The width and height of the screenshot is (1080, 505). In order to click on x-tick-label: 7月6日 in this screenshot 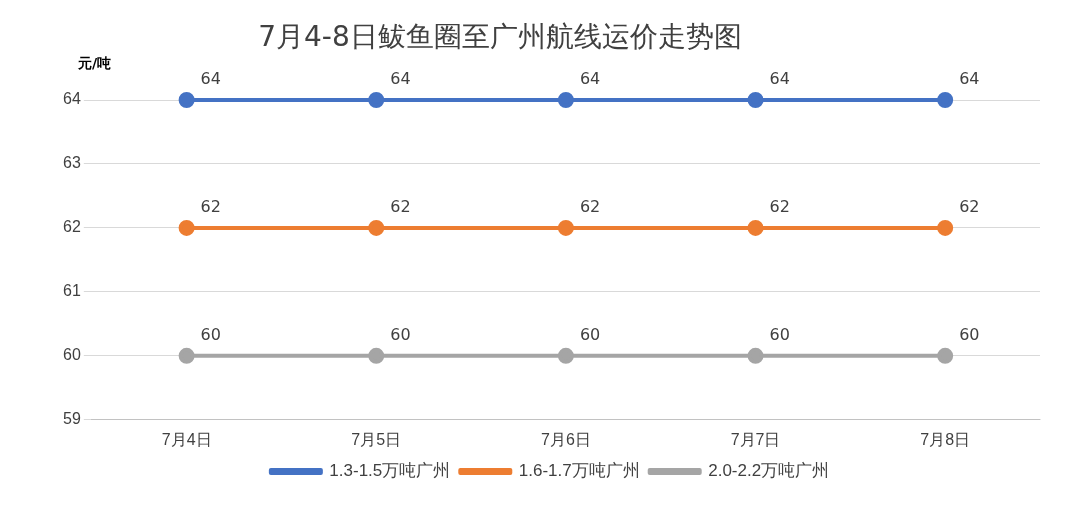, I will do `click(566, 439)`.